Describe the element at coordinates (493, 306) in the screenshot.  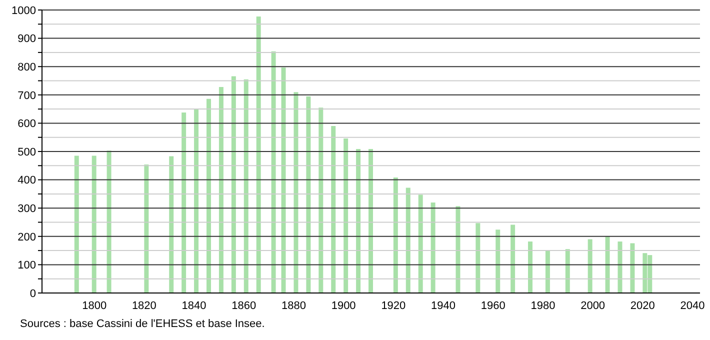
I see `x-tick-label: 1960` at that location.